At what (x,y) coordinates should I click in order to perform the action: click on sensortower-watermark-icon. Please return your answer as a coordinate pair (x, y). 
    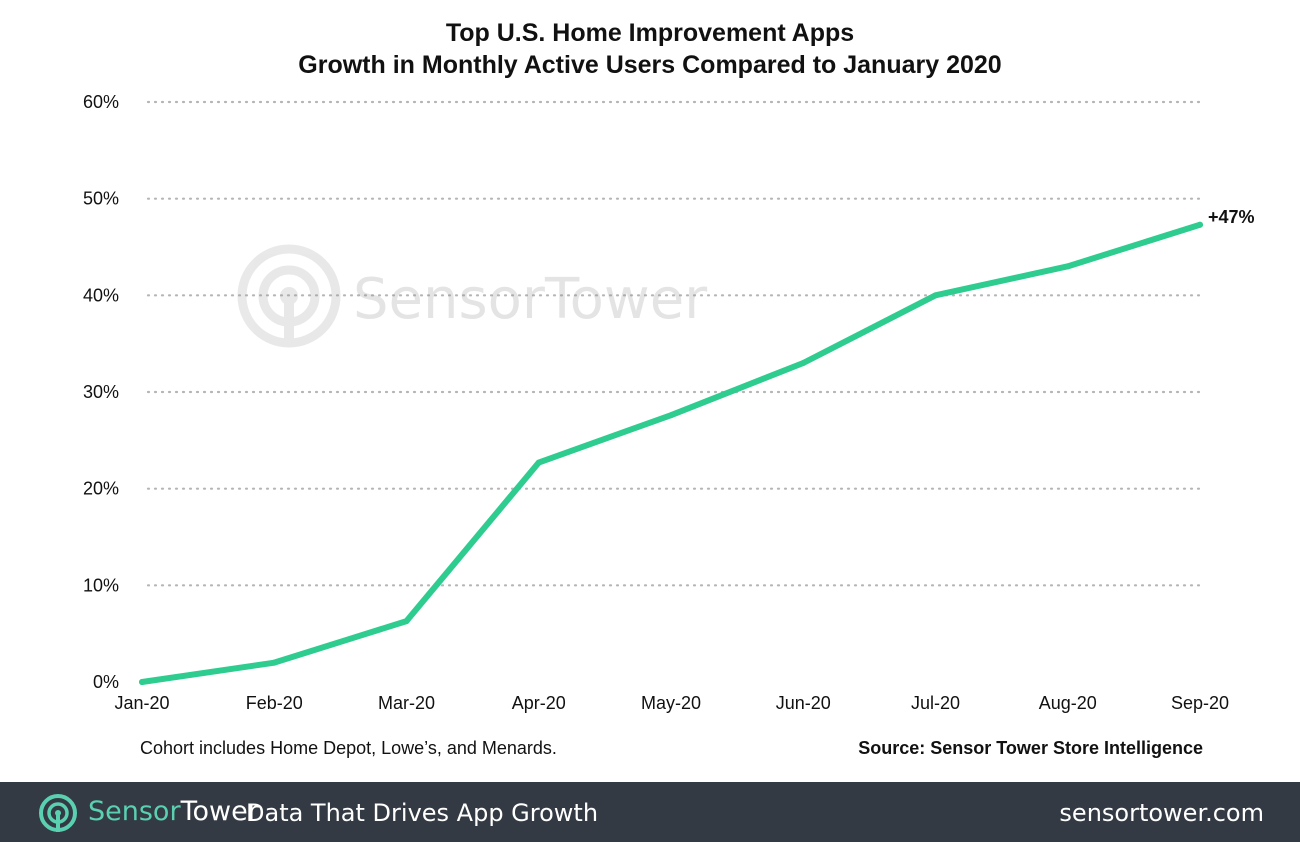
    Looking at the image, I should click on (289, 296).